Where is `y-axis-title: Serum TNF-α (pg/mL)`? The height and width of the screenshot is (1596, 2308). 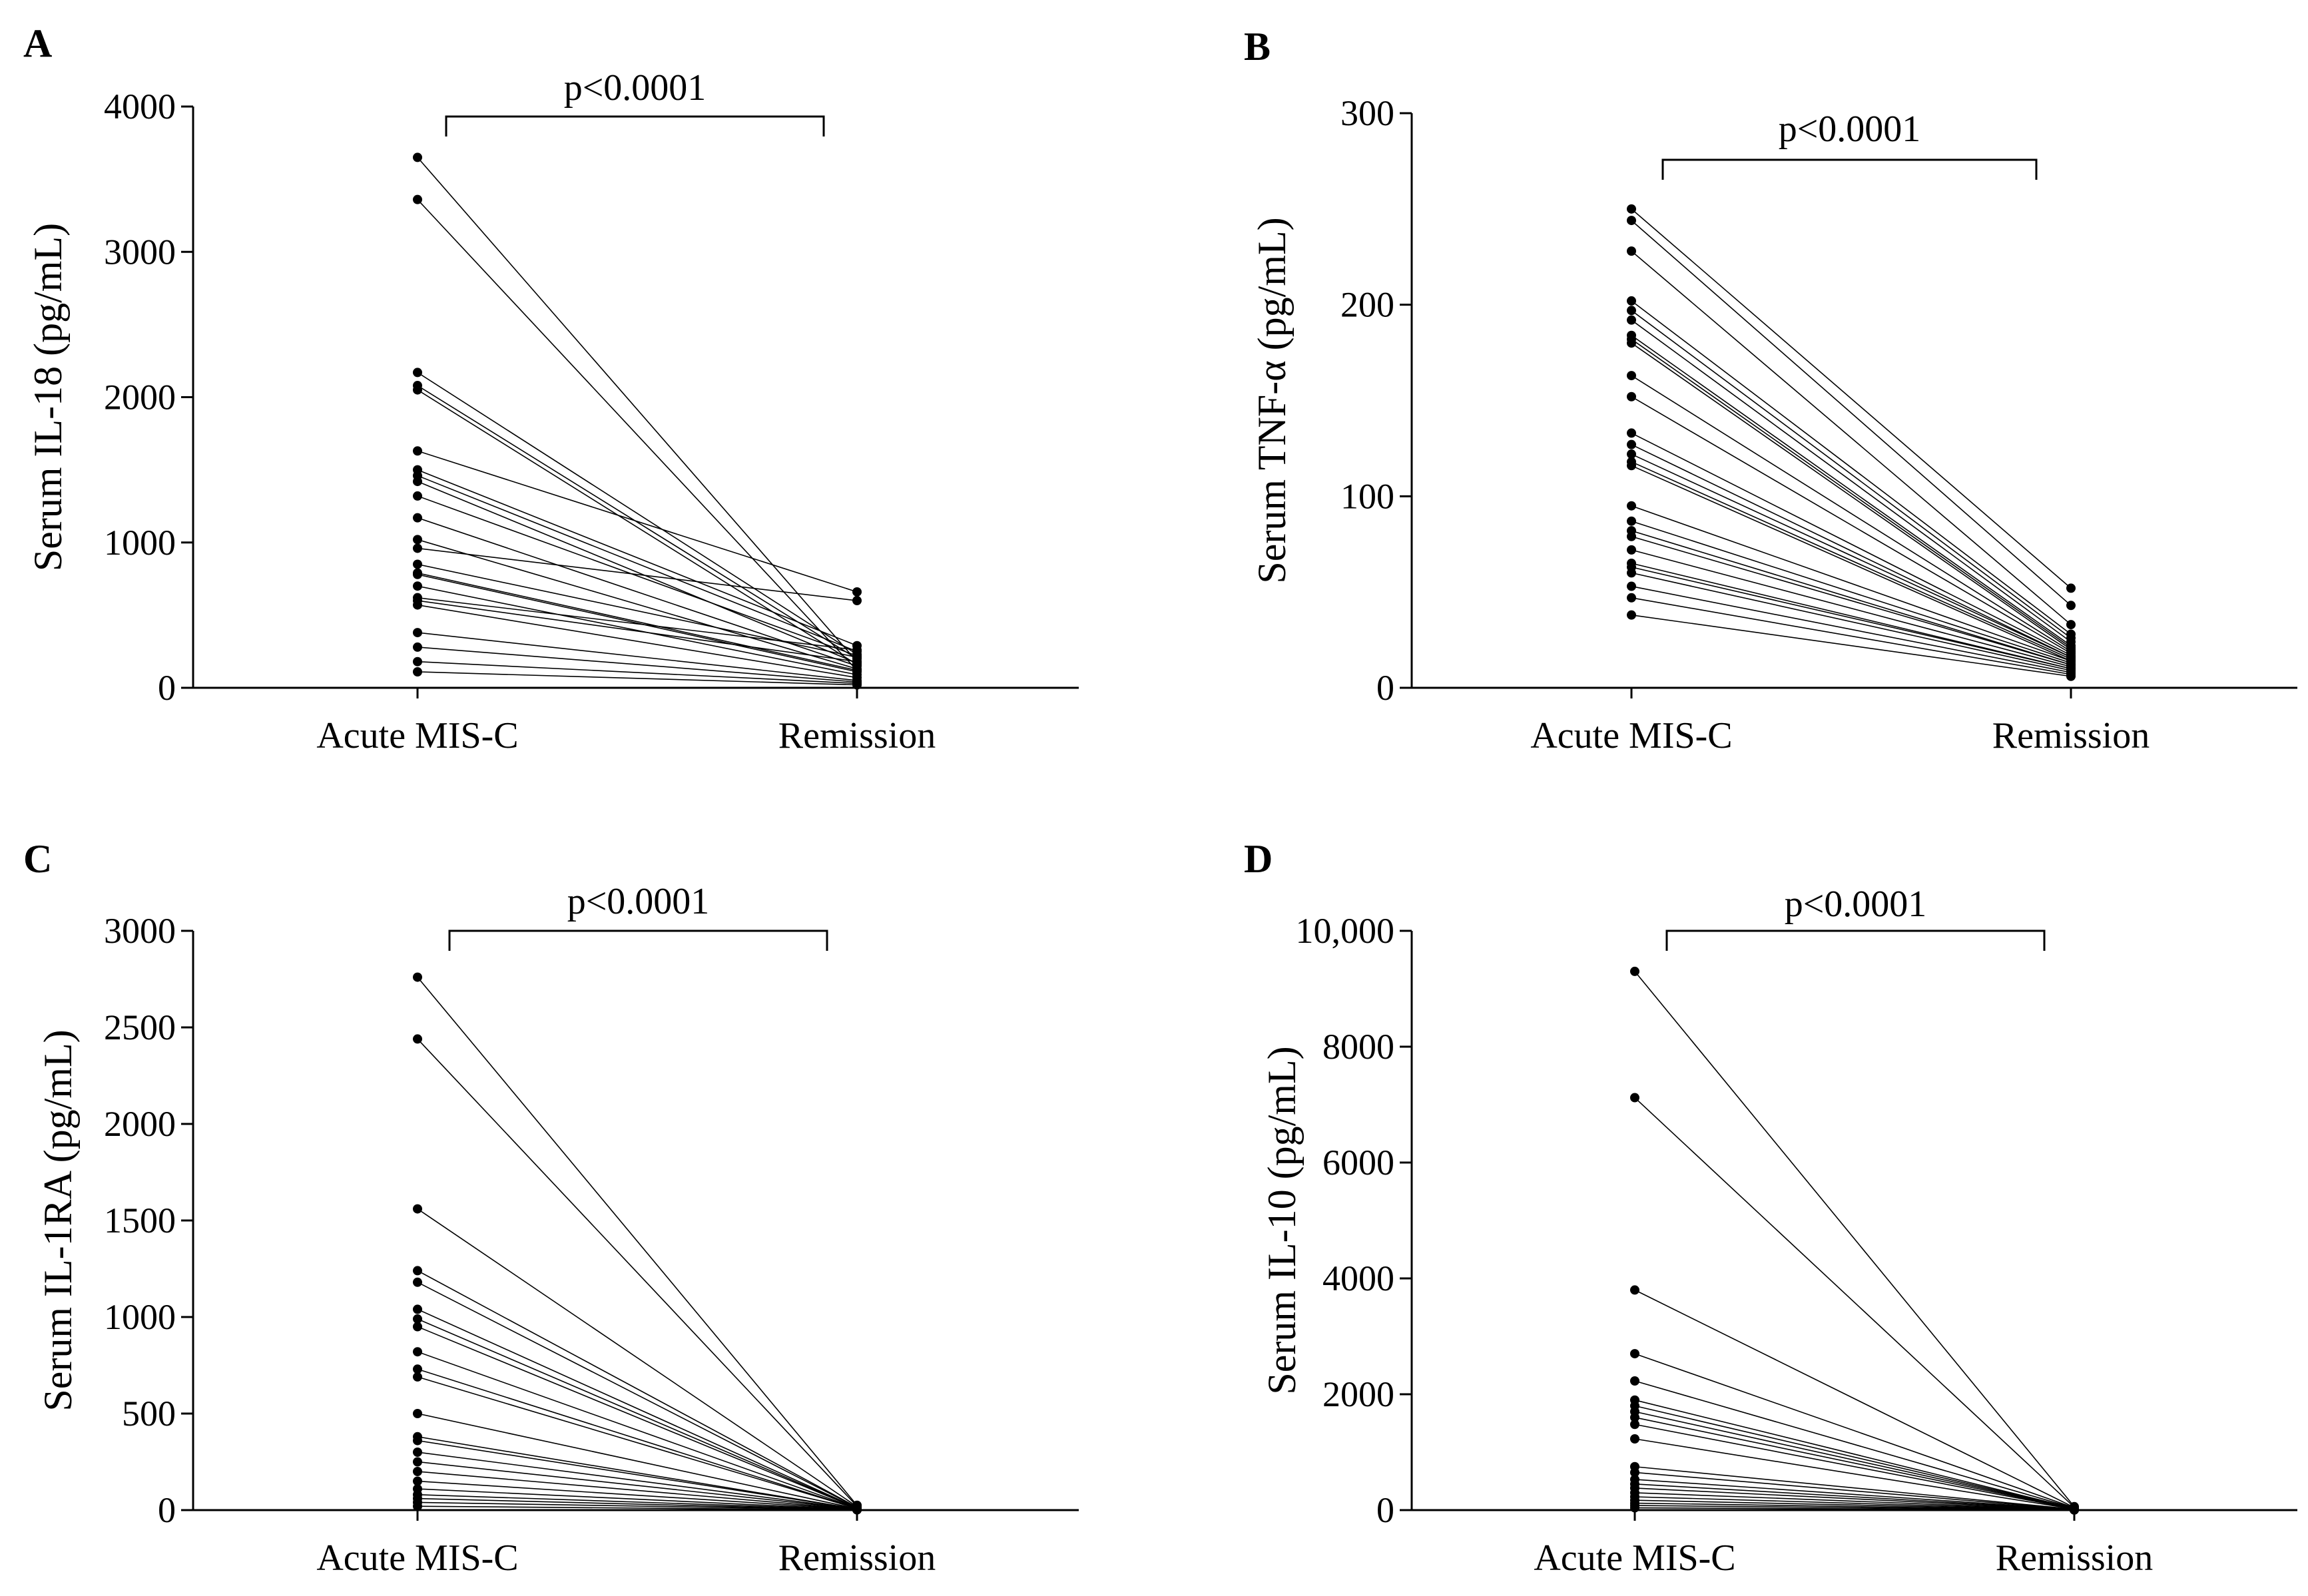
y-axis-title: Serum TNF-α (pg/mL) is located at coordinates (1272, 400).